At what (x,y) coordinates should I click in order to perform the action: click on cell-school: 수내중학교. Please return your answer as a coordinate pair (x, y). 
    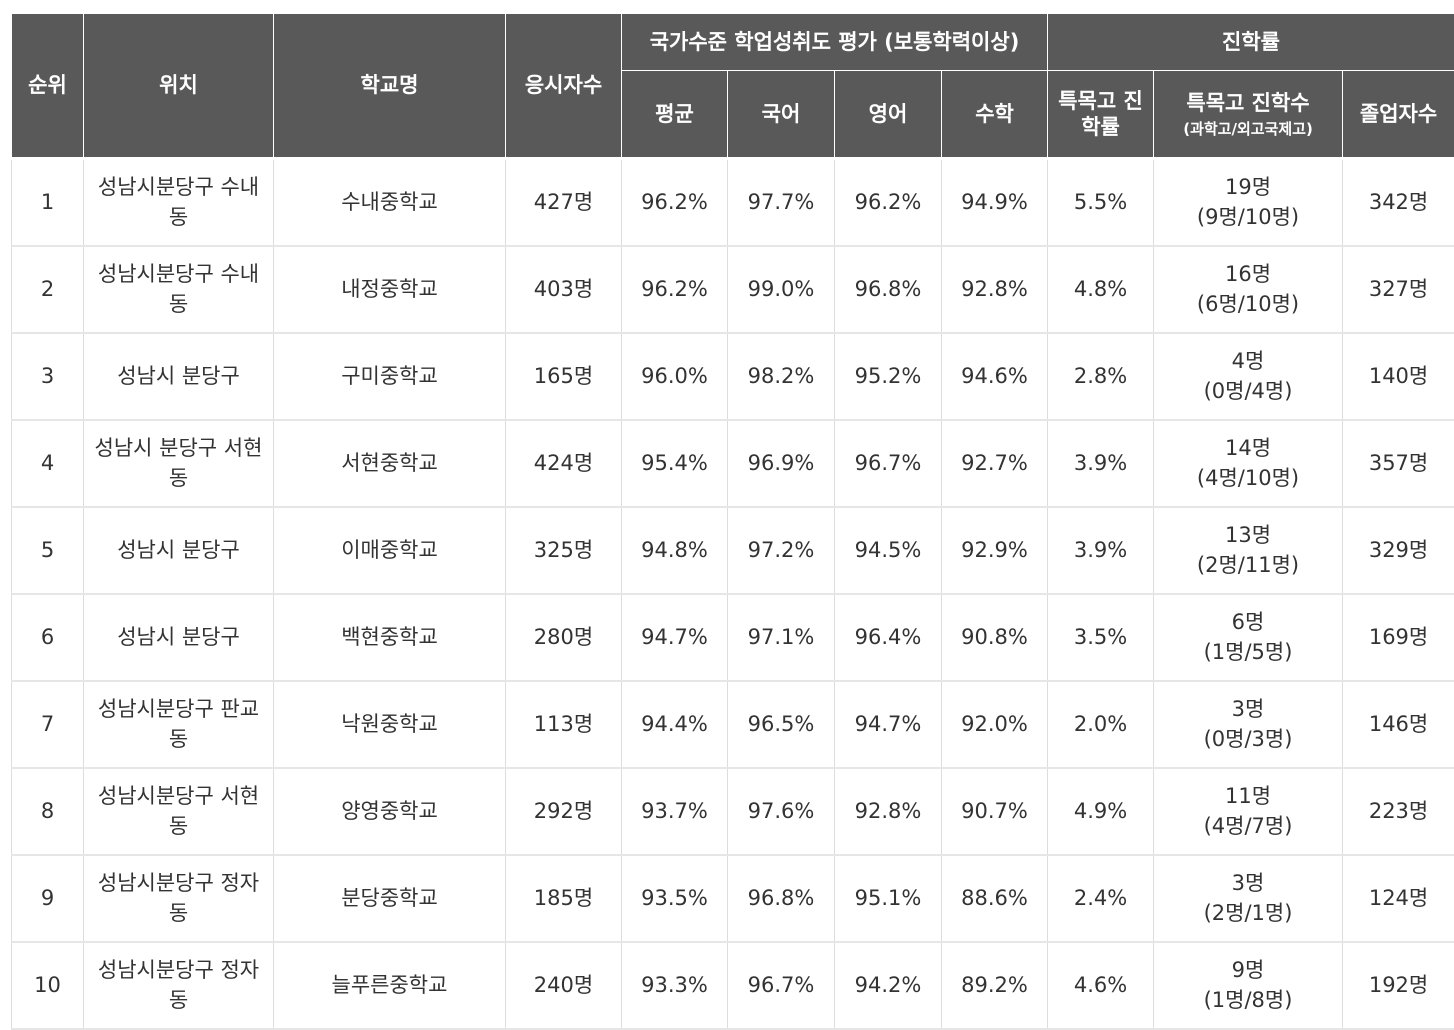
    Looking at the image, I should click on (390, 203).